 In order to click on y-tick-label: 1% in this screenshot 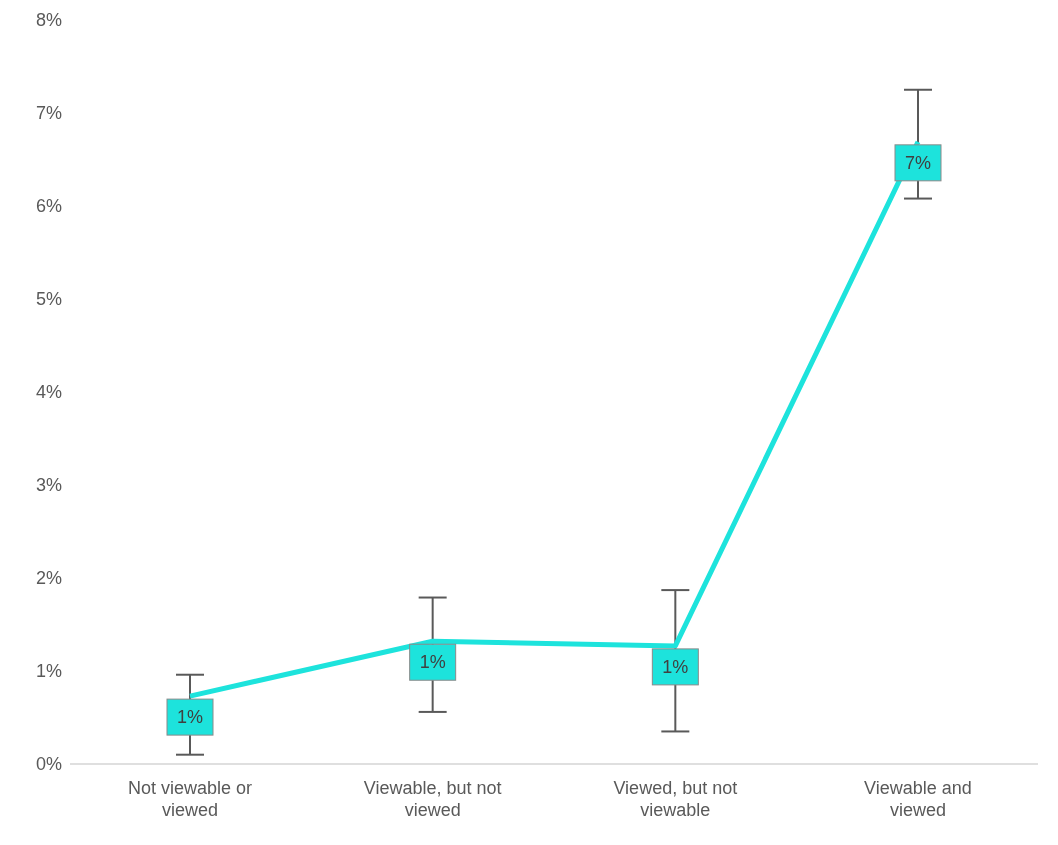, I will do `click(48, 671)`.